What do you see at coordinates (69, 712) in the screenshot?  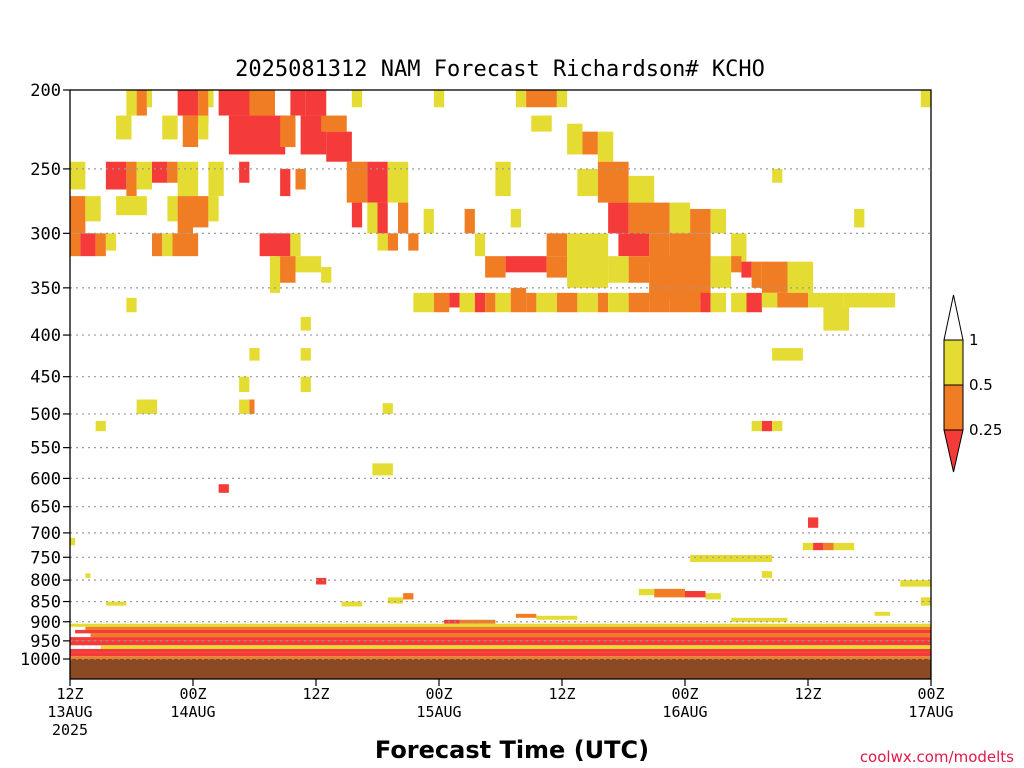 I see `x-tick-label: 13AUG` at bounding box center [69, 712].